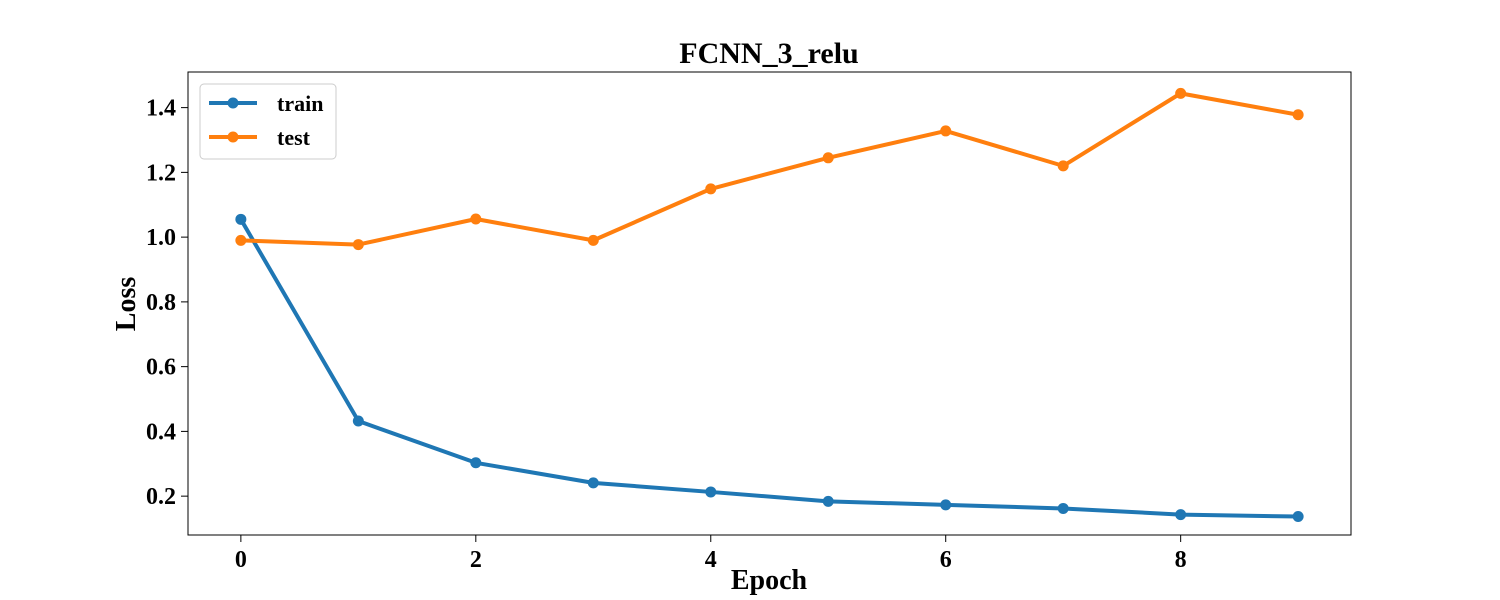  Describe the element at coordinates (241, 560) in the screenshot. I see `x-tick-label: 0` at that location.